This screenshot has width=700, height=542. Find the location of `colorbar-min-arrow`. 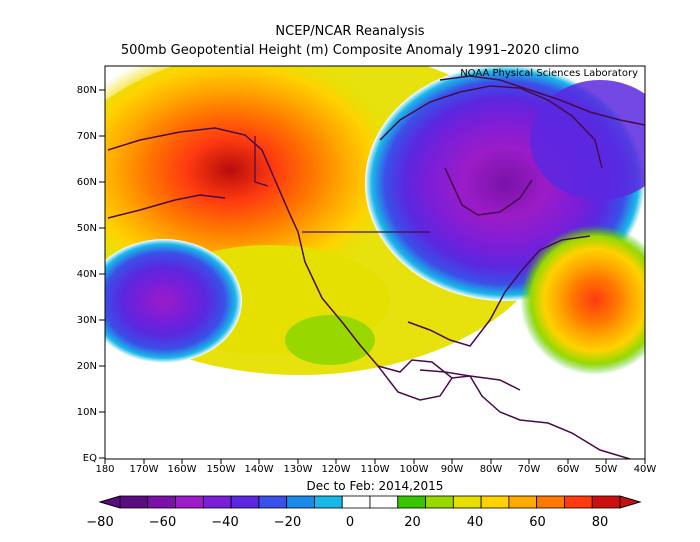

colorbar-min-arrow is located at coordinates (109, 502).